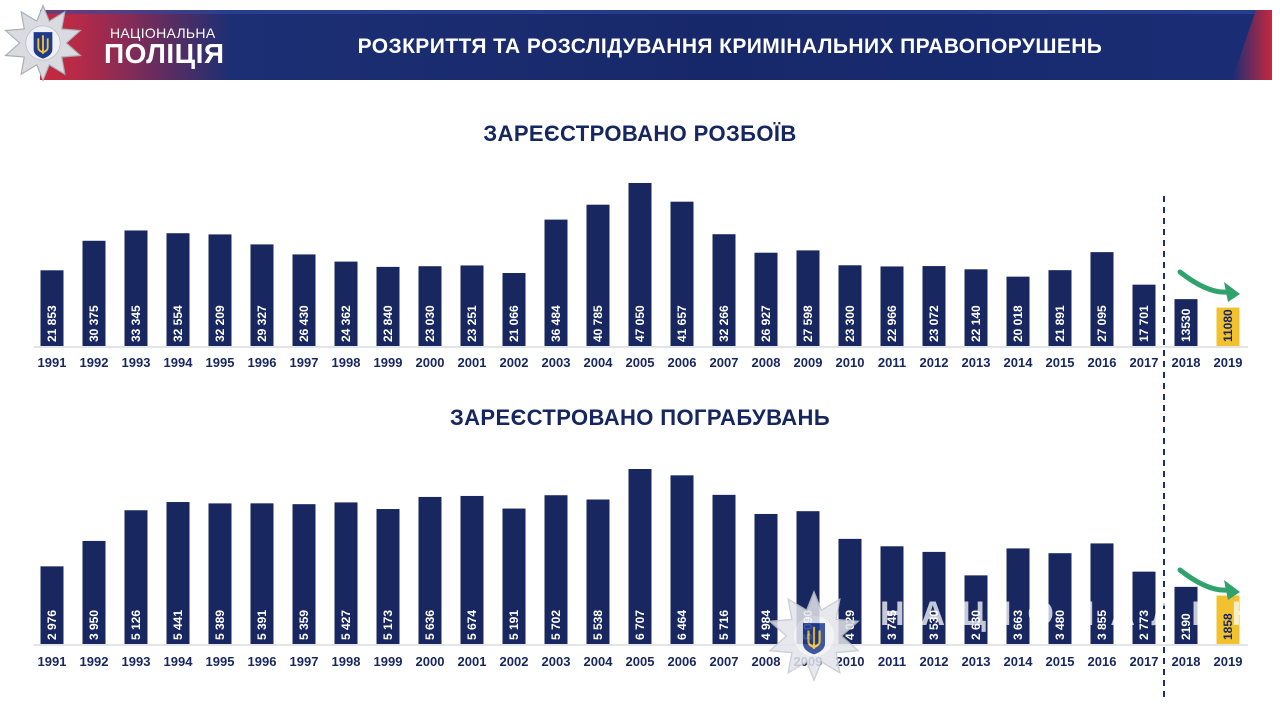 This screenshot has height=720, width=1280. I want to click on bar-1998, so click(346, 303).